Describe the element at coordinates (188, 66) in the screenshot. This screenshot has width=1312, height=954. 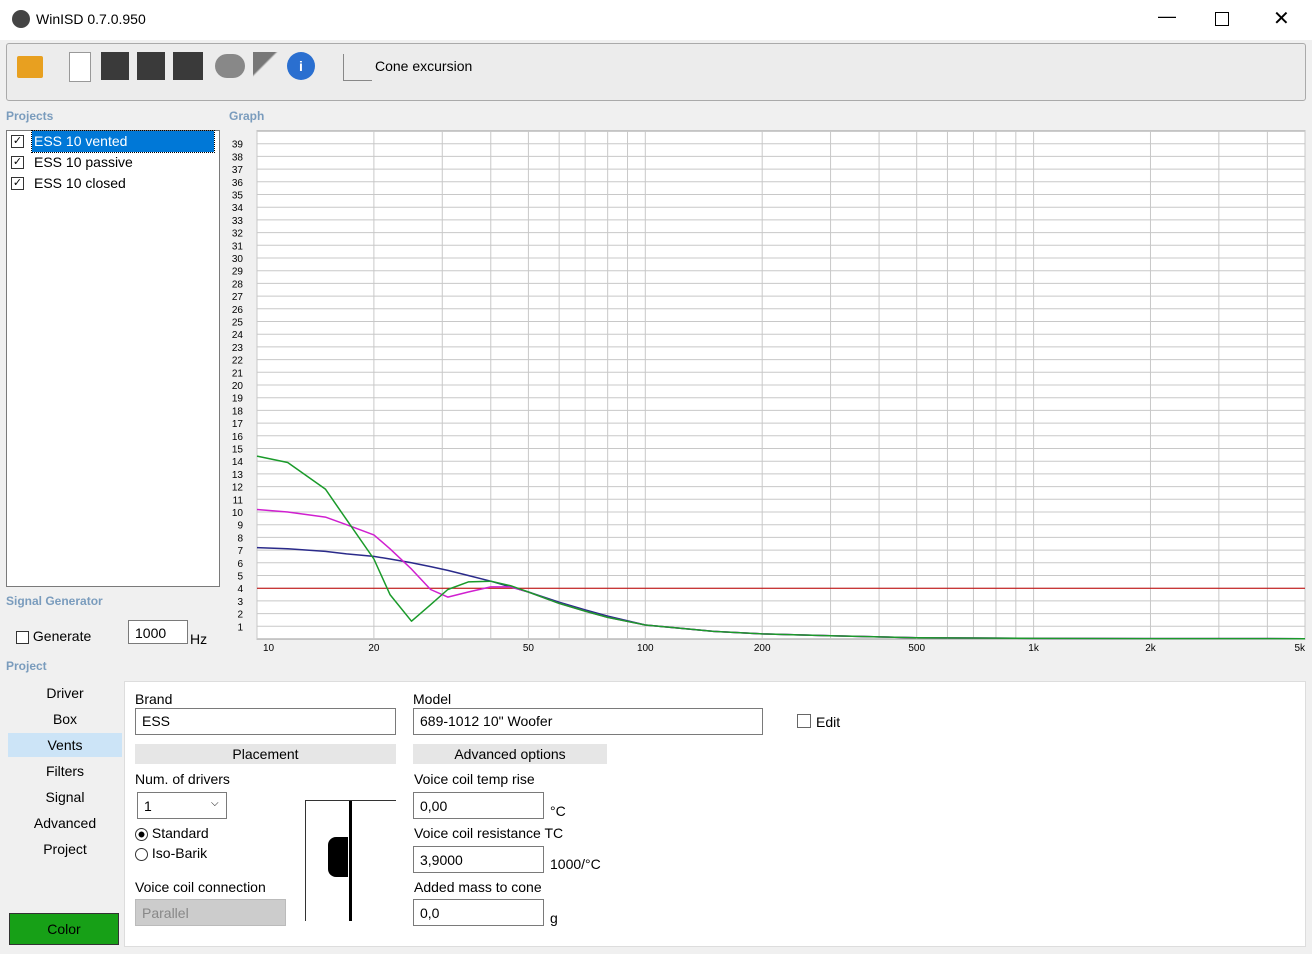
I see `save-all-button` at that location.